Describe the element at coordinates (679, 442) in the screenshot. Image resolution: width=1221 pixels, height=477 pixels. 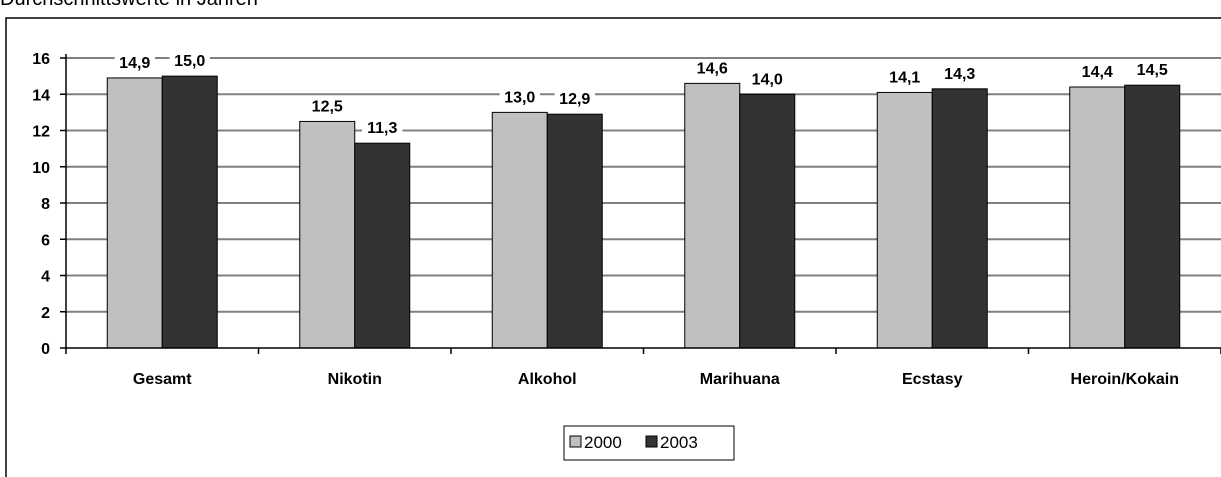
I see `legend-label-2003: 2003` at that location.